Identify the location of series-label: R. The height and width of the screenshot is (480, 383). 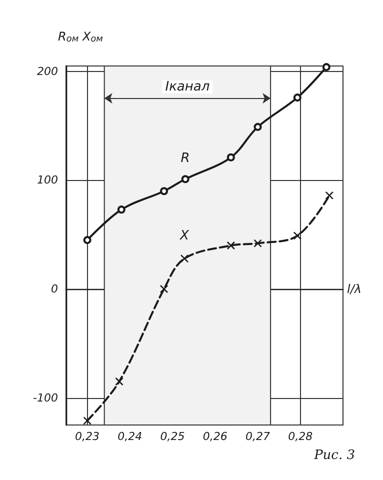
(185, 158).